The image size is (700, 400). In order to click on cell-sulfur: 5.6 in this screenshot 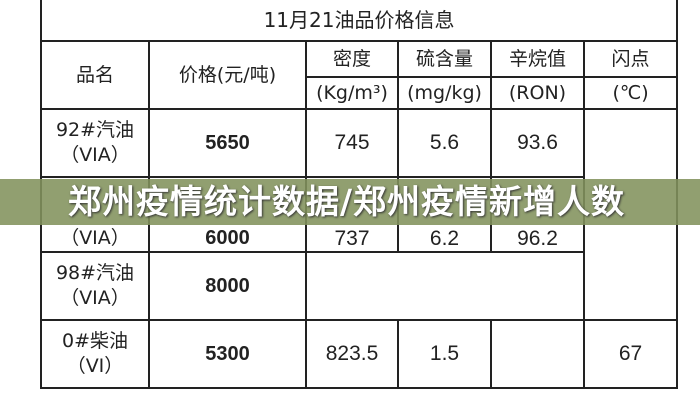, I will do `click(444, 143)`.